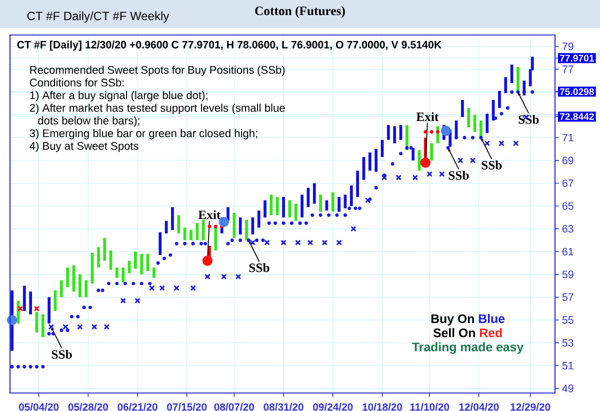  What do you see at coordinates (568, 252) in the screenshot?
I see `y-tick-label: 61` at bounding box center [568, 252].